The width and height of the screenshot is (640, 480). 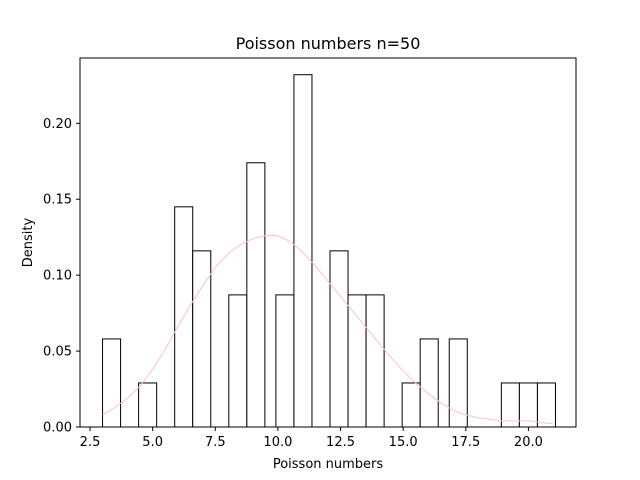 What do you see at coordinates (57, 428) in the screenshot?
I see `y-tick-label: 0.00` at bounding box center [57, 428].